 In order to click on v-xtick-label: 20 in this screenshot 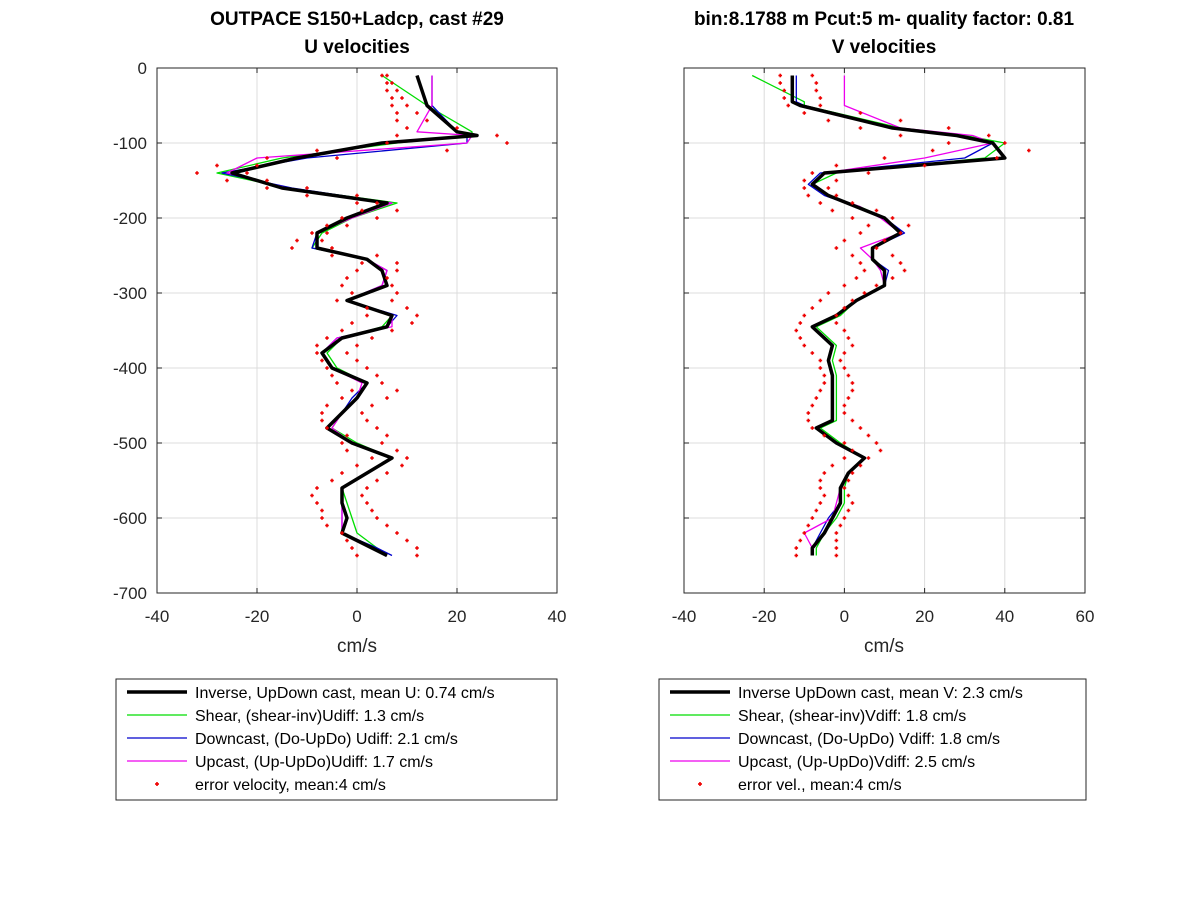, I will do `click(924, 616)`.